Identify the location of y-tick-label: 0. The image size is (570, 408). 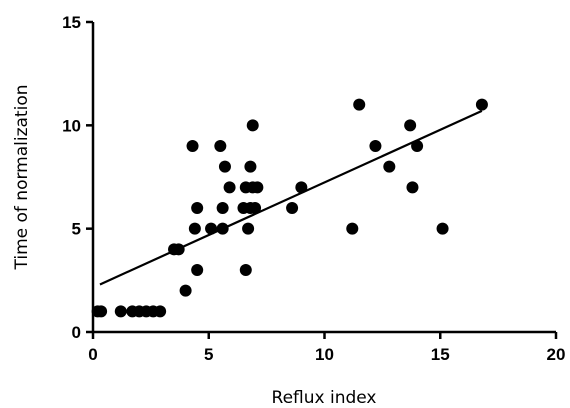
(76, 332).